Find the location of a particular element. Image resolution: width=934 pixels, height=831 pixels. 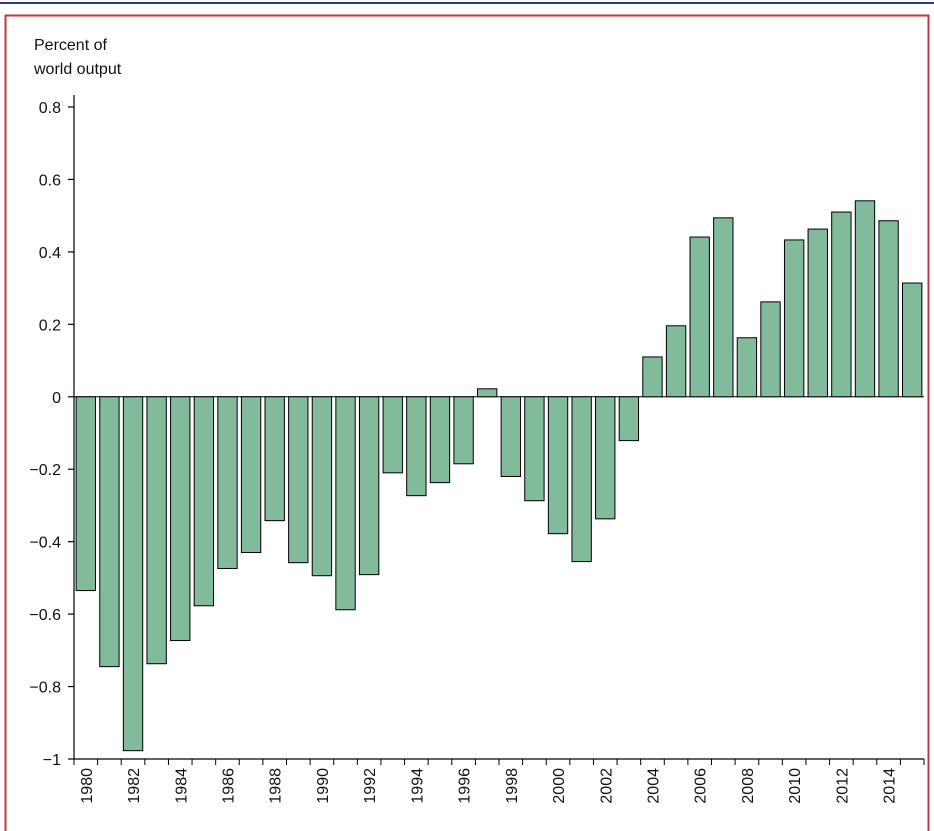

x-tick-label: 1980 is located at coordinates (87, 786).